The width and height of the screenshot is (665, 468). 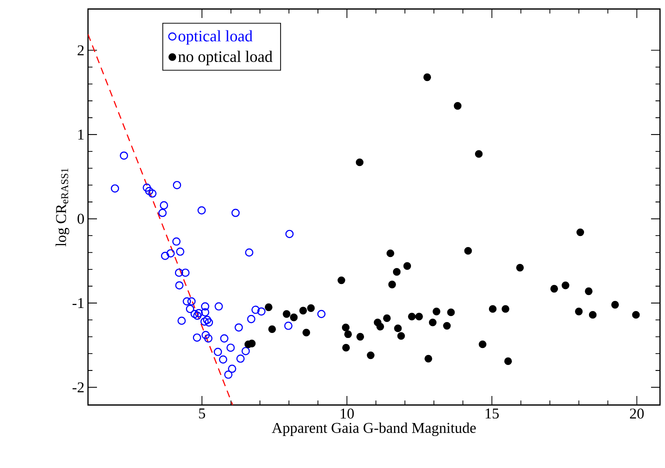 I want to click on x-tick-label: 10, so click(x=347, y=413).